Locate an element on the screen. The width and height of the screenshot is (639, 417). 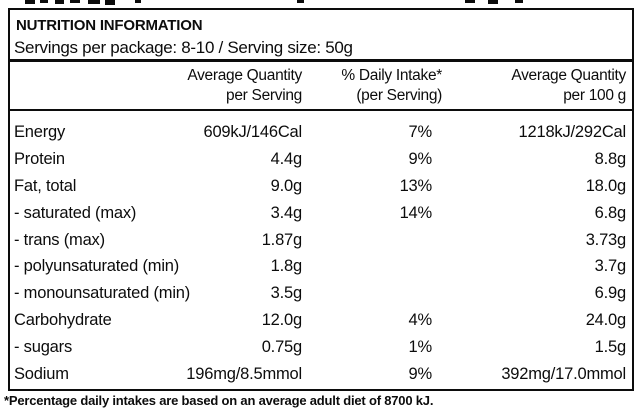
value-per-100g: 6.9g is located at coordinates (610, 293).